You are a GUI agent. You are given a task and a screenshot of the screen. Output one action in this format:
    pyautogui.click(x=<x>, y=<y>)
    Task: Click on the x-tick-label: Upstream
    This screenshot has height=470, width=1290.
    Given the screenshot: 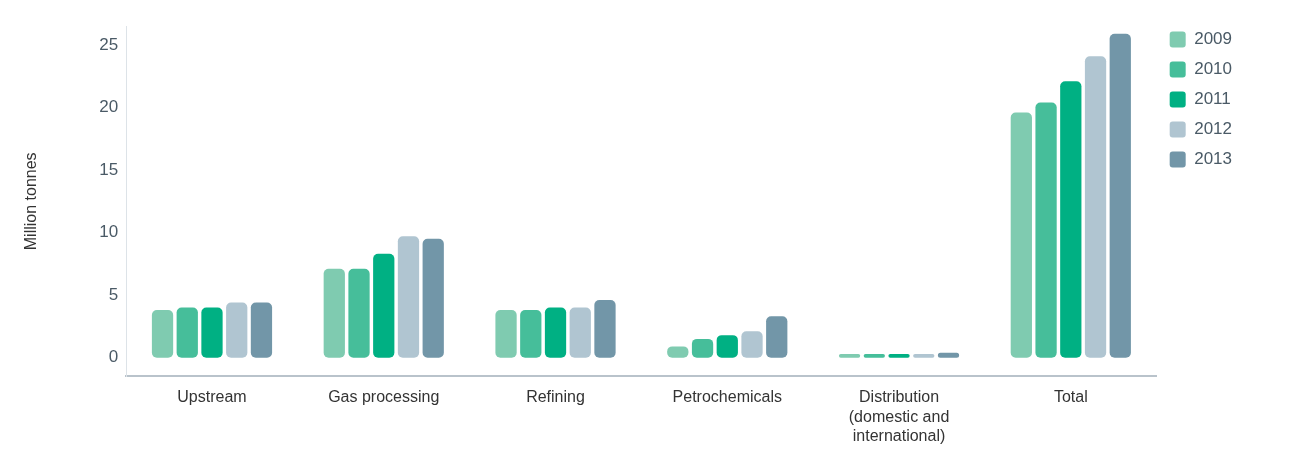 What is the action you would take?
    pyautogui.click(x=212, y=397)
    